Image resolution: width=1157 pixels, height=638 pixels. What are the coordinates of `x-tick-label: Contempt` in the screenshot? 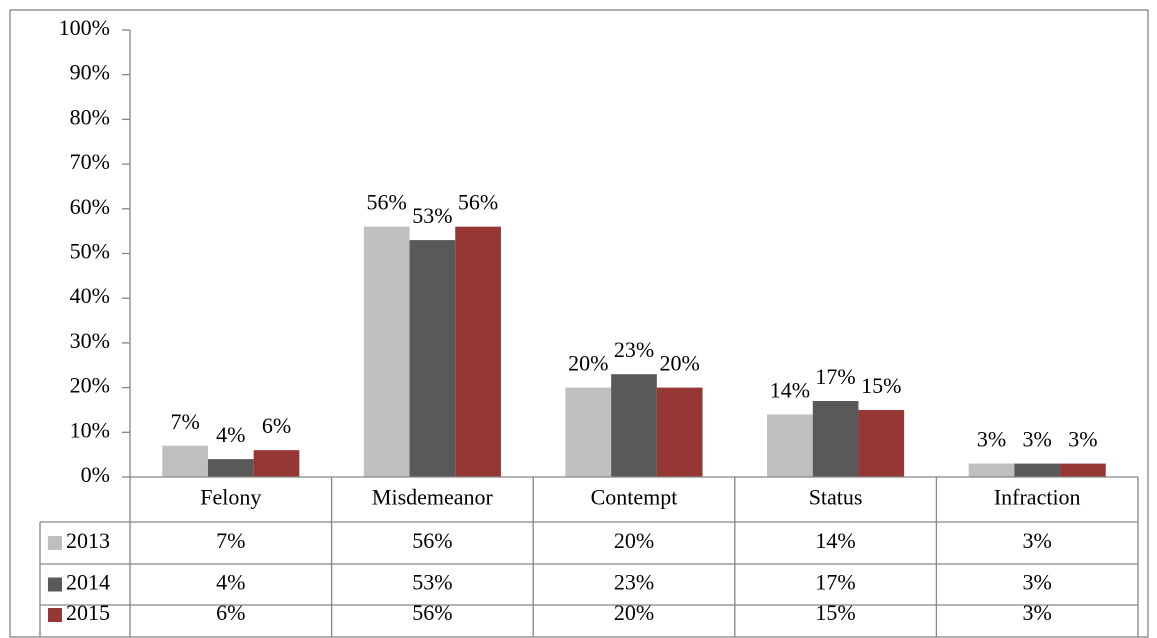 It's located at (634, 497).